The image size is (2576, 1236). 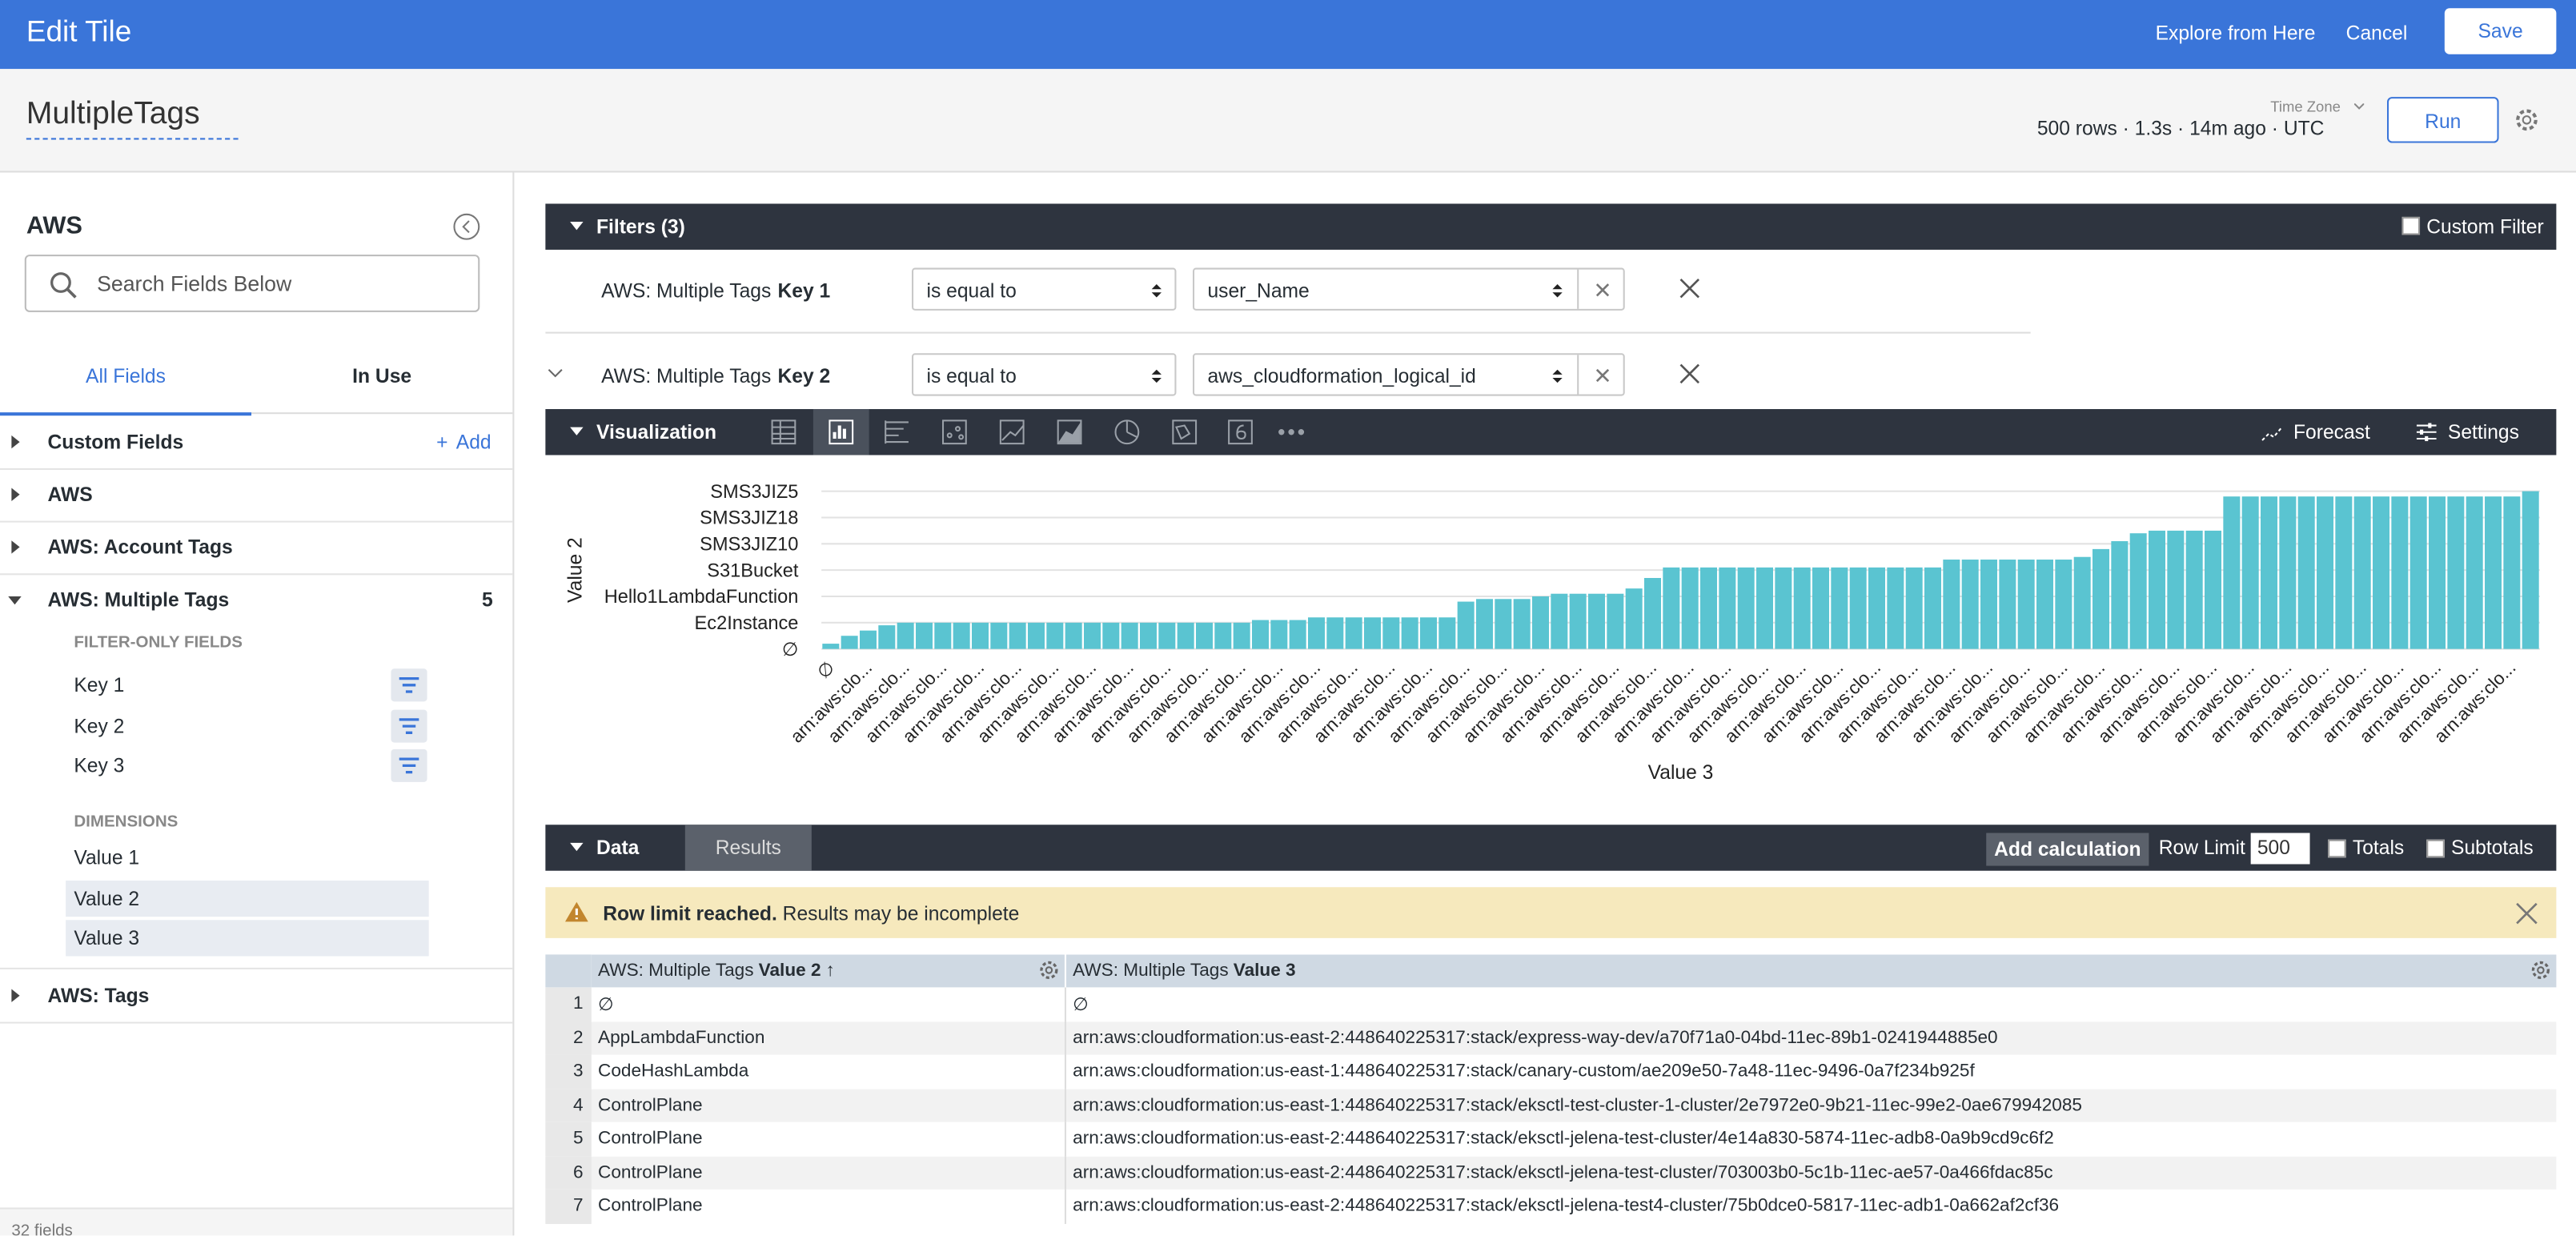 What do you see at coordinates (841, 432) in the screenshot?
I see `selected-viz` at bounding box center [841, 432].